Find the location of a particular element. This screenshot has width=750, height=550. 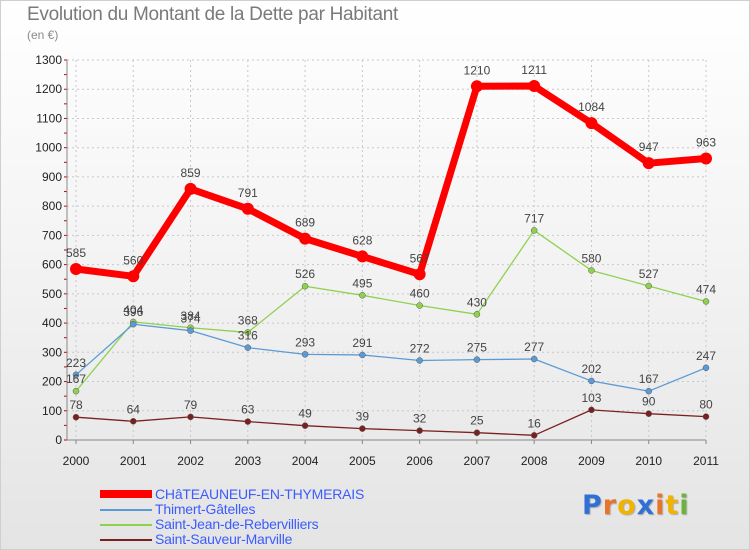

data-label: 1210 is located at coordinates (477, 70).